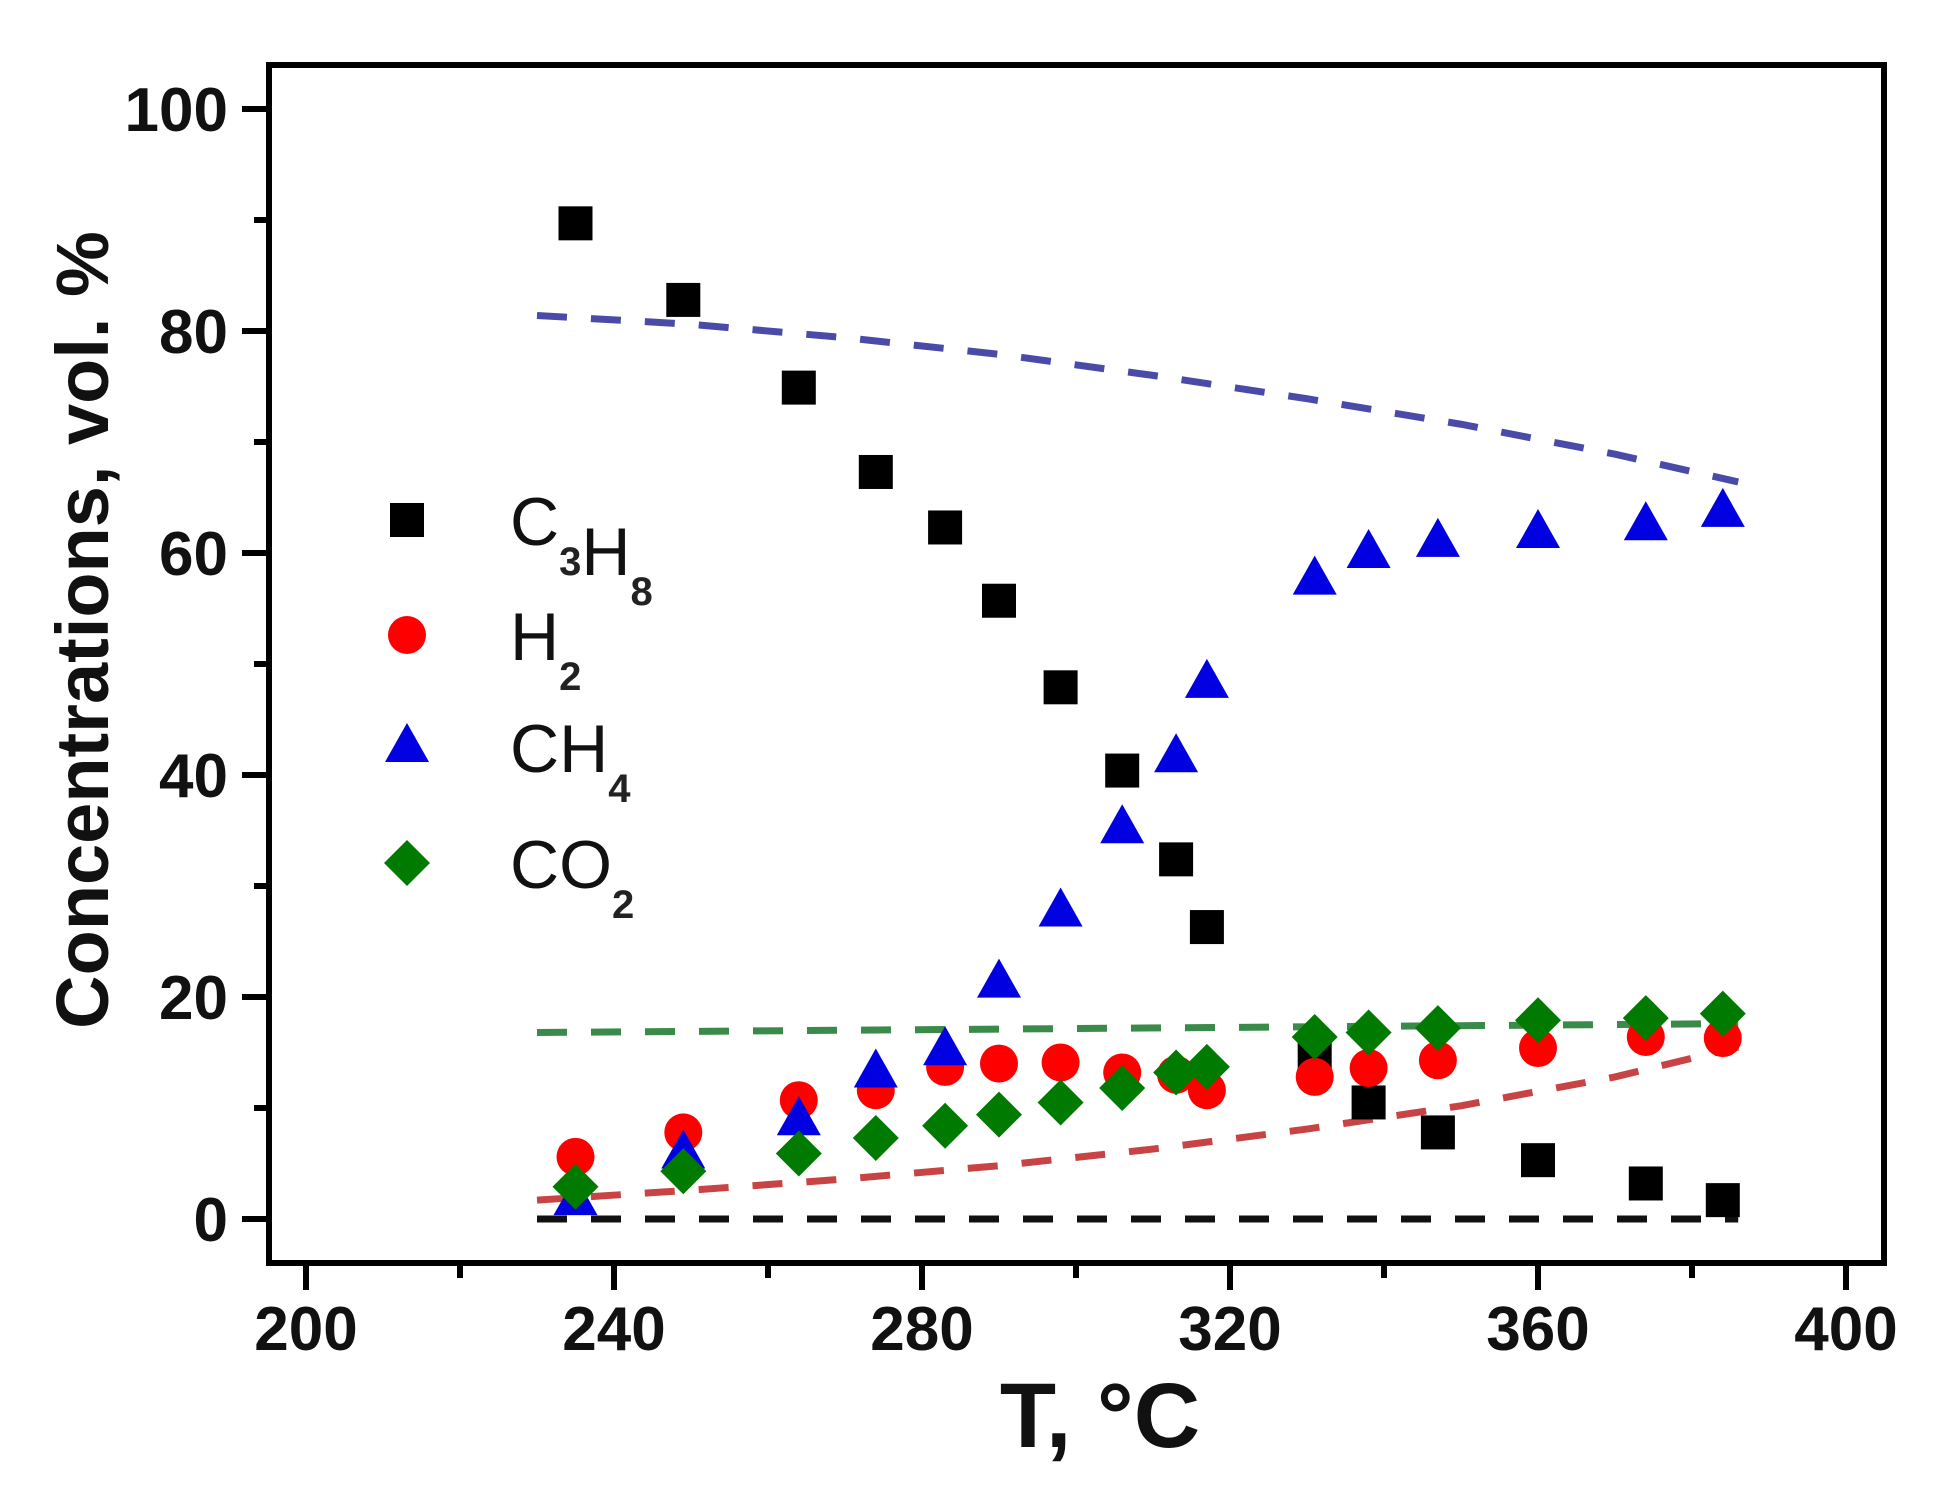 This screenshot has height=1491, width=1952. What do you see at coordinates (176, 110) in the screenshot?
I see `y-tick-label: 100` at bounding box center [176, 110].